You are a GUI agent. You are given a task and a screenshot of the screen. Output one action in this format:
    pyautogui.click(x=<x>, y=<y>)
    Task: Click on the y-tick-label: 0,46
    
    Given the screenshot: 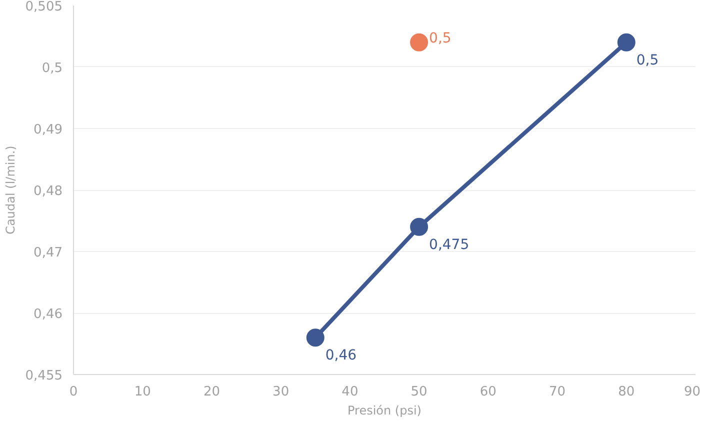 What is the action you would take?
    pyautogui.click(x=48, y=314)
    